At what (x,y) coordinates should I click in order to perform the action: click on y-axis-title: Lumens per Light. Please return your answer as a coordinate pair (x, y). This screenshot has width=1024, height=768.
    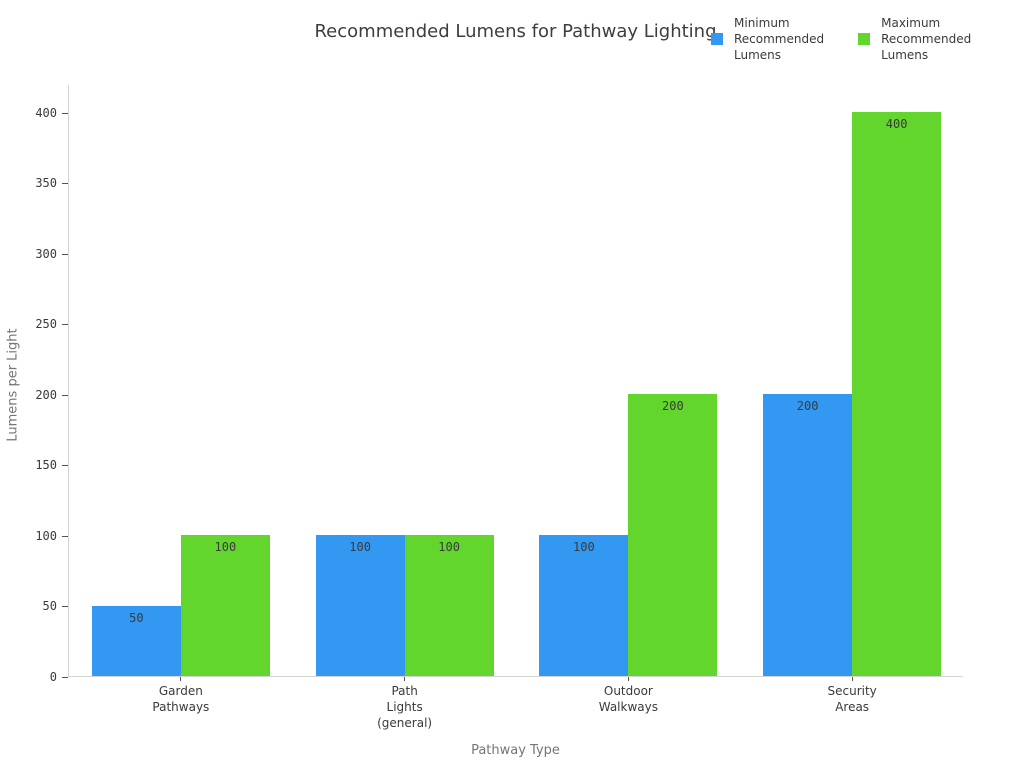
    Looking at the image, I should click on (13, 385).